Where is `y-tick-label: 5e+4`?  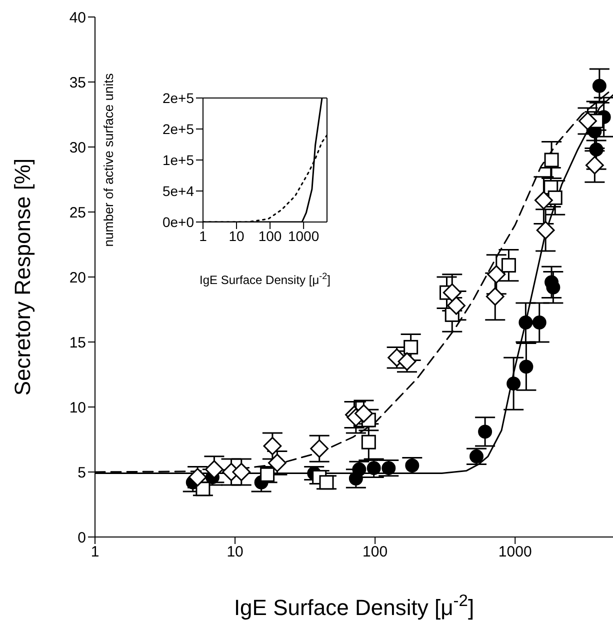
y-tick-label: 5e+4 is located at coordinates (178, 190).